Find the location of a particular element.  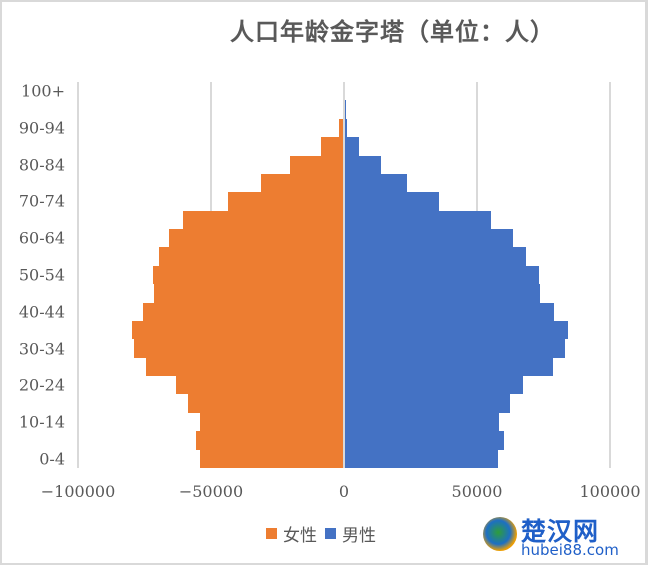

y-tick-label: 30-34 is located at coordinates (41, 349).